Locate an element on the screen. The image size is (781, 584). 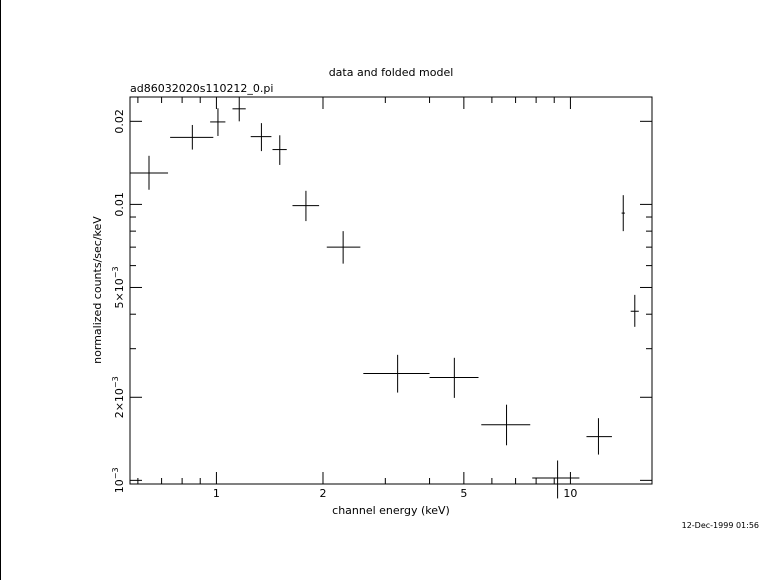
x-axis-label: channel energy (keV) is located at coordinates (391, 510).